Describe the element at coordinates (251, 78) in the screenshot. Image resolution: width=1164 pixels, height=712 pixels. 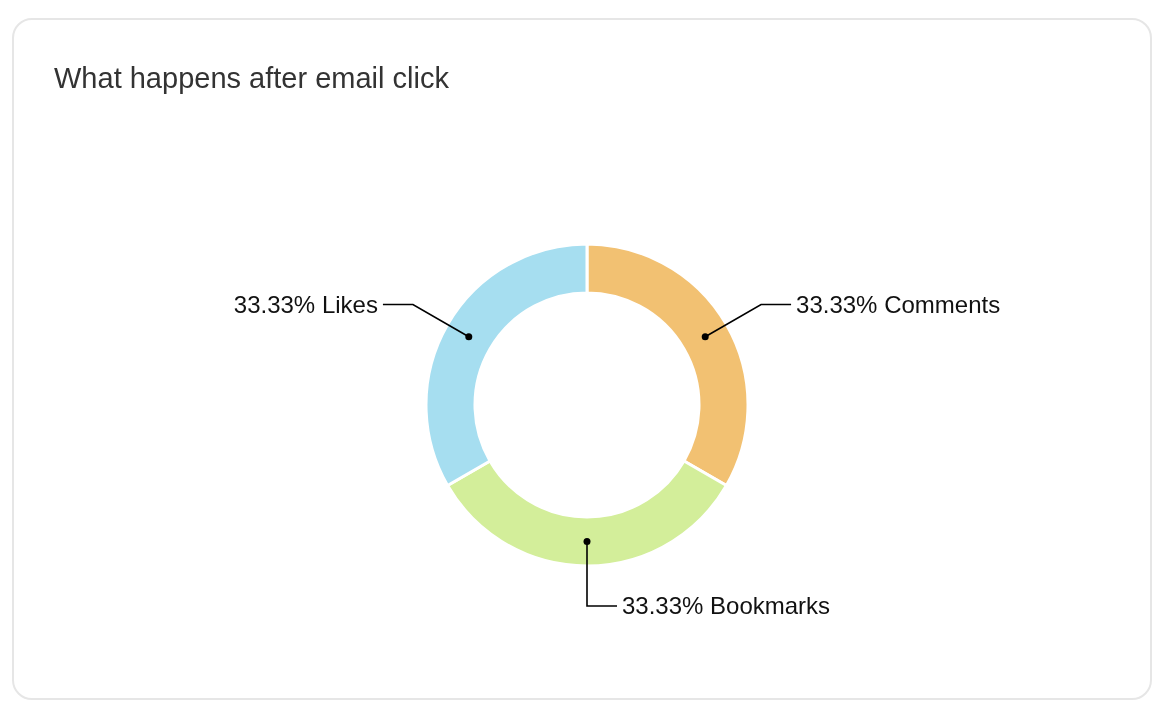
I see `chart-title: What happens after email click` at that location.